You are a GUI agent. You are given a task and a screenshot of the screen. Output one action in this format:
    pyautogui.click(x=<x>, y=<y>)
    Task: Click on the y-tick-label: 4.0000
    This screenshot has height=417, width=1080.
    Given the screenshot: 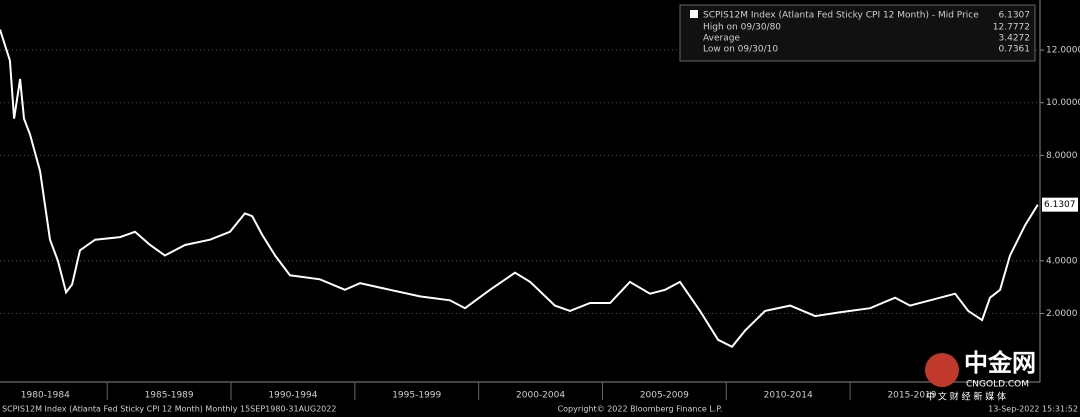 What is the action you would take?
    pyautogui.click(x=1062, y=261)
    